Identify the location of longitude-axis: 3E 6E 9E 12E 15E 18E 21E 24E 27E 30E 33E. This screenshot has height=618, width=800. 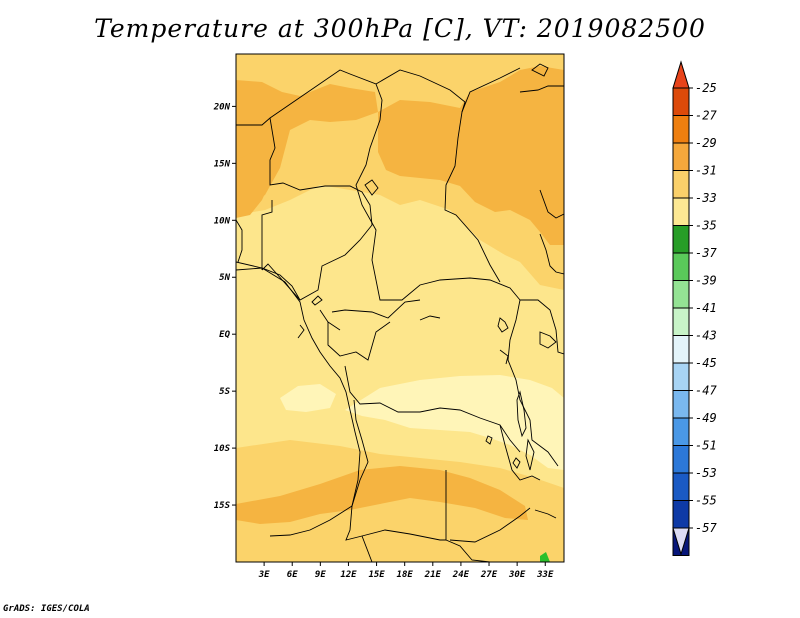
(406, 571).